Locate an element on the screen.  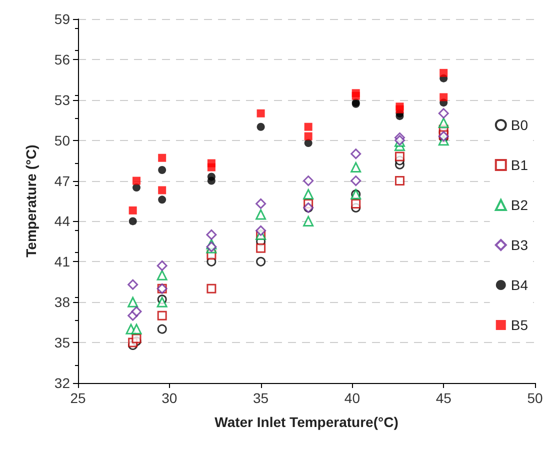
y-axis-title: Temperature (°C) is located at coordinates (31, 201).